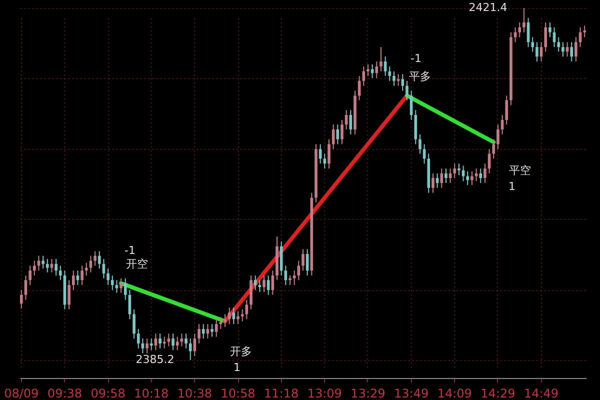 Image resolution: width=600 pixels, height=400 pixels. Describe the element at coordinates (520, 170) in the screenshot. I see `annotation: 平空` at that location.